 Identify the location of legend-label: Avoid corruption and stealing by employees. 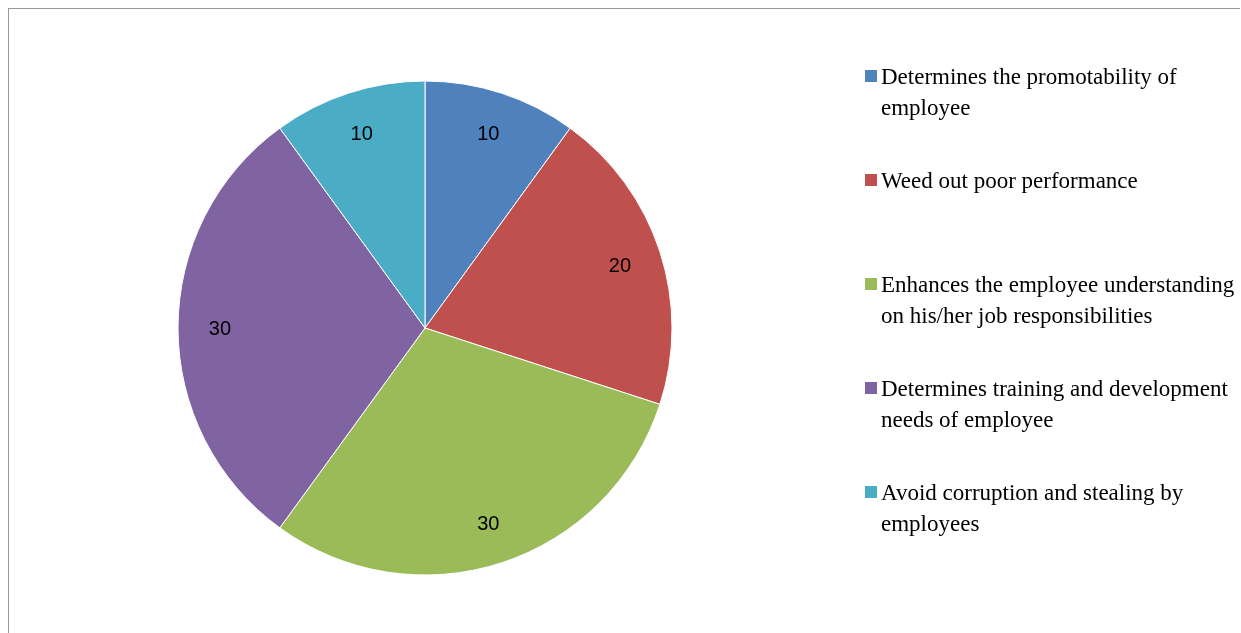
(1033, 508).